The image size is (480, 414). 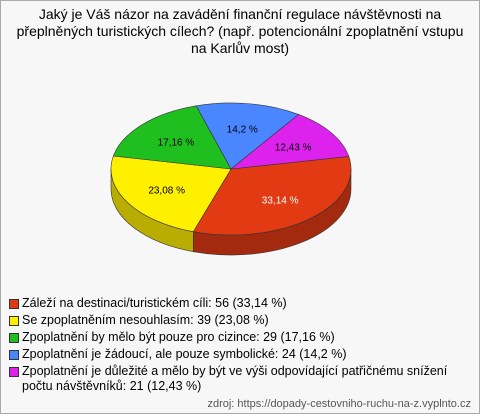 What do you see at coordinates (293, 147) in the screenshot?
I see `slice-label: 12,43 %` at bounding box center [293, 147].